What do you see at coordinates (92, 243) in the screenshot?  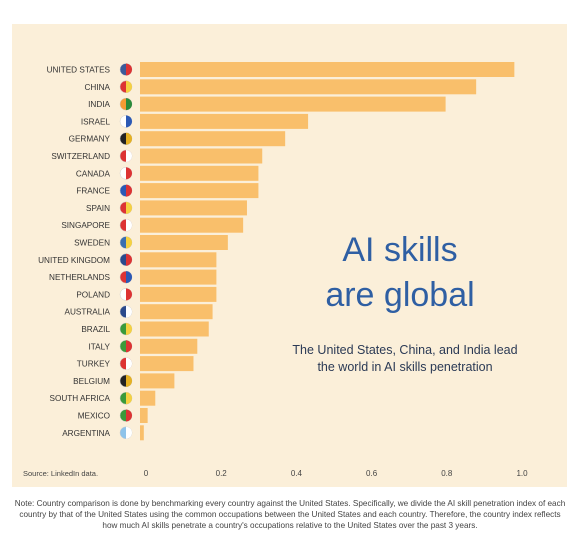 I see `category-label: SWEDEN` at bounding box center [92, 243].